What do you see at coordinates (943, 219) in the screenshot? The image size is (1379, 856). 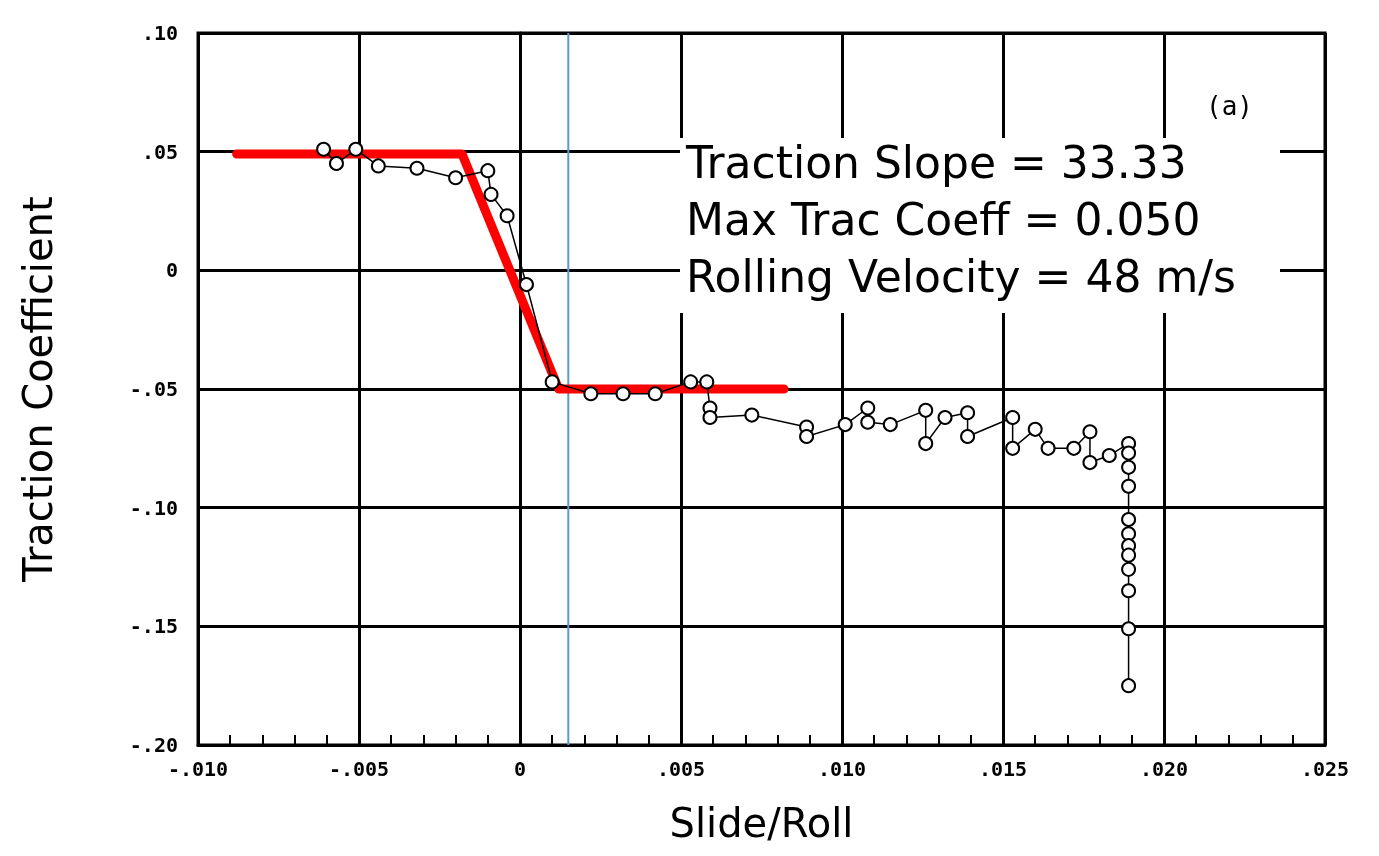 I see `annotation: Max Trac Coeff = 0.050` at bounding box center [943, 219].